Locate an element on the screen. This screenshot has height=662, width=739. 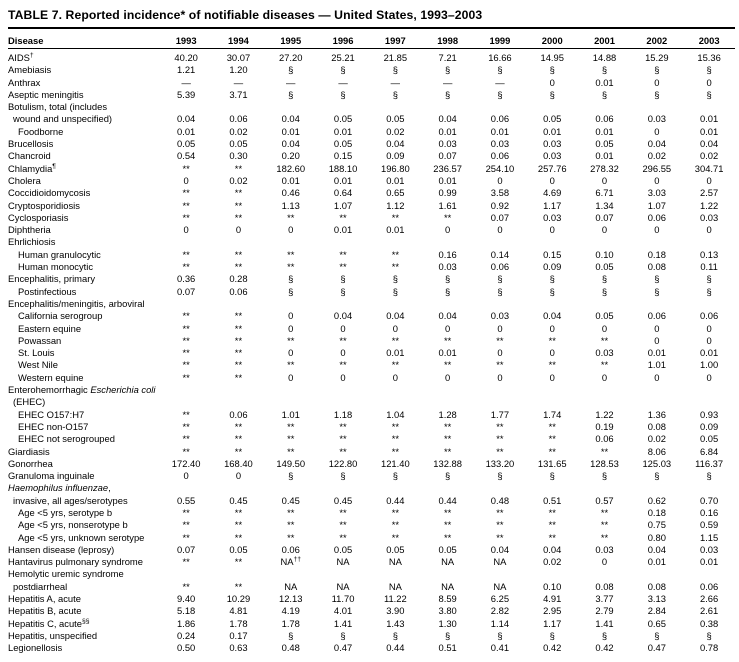
value-cell: 0.07 is located at coordinates (604, 217).